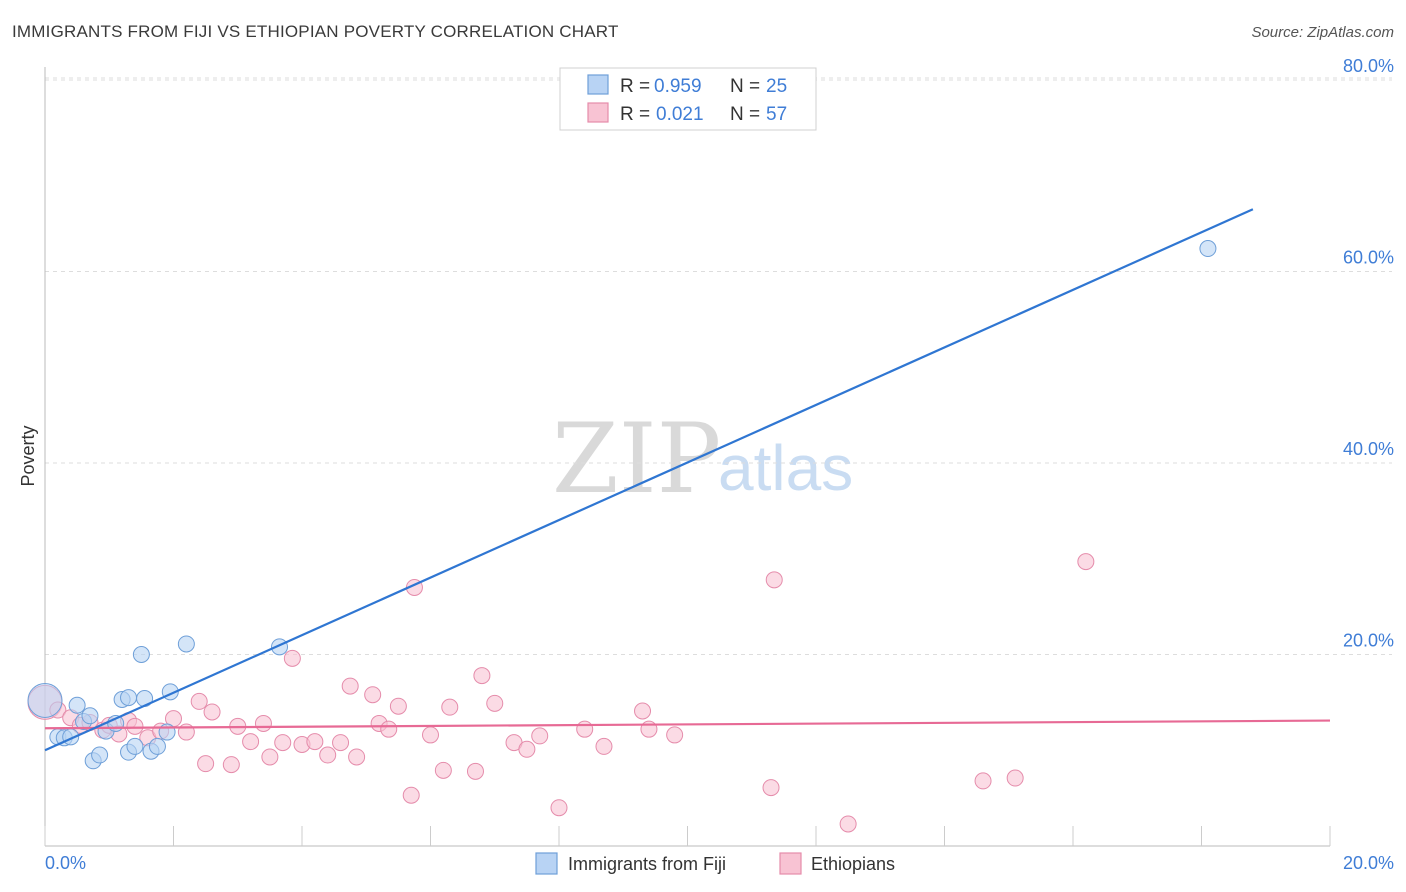  What do you see at coordinates (1368, 449) in the screenshot?
I see `y-tick-label: 40.0%` at bounding box center [1368, 449].